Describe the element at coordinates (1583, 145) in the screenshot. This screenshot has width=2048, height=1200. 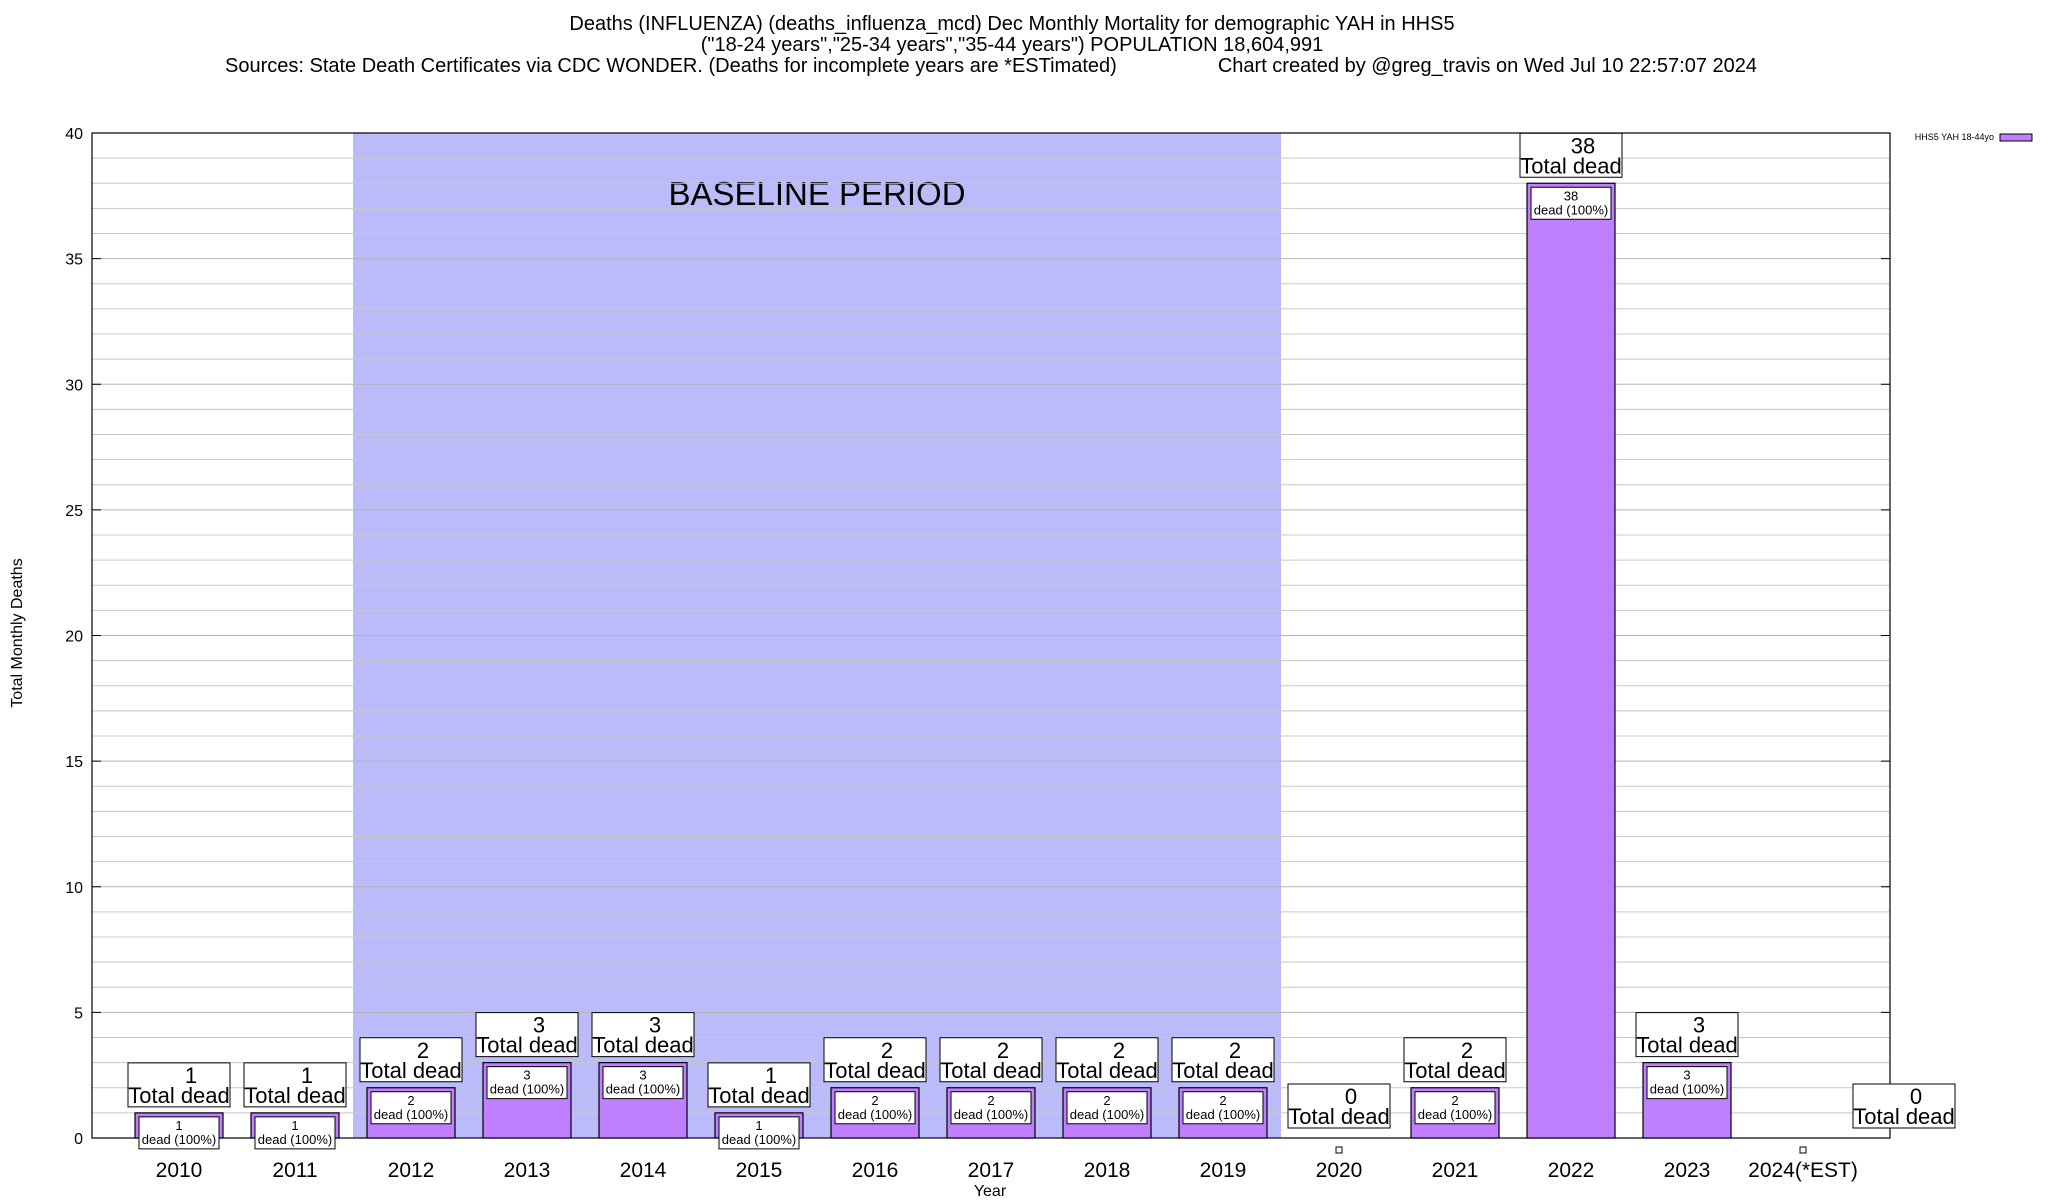
I see `total-label-count: 38` at that location.